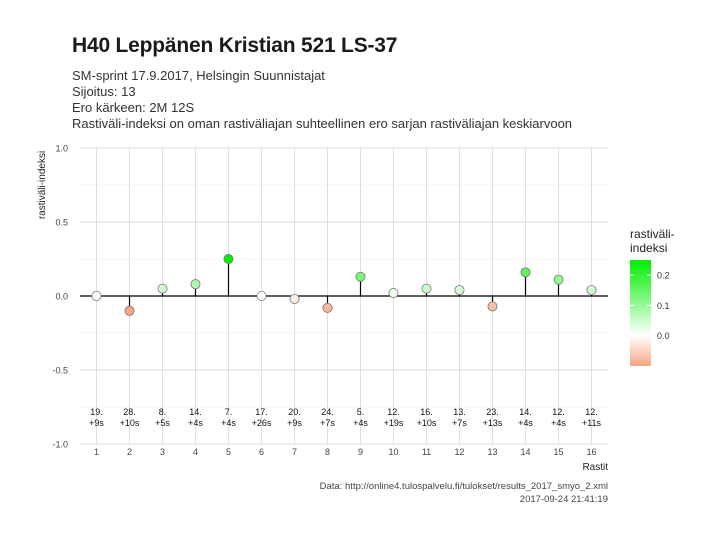 The image size is (720, 540). Describe the element at coordinates (492, 412) in the screenshot. I see `split-rank-label: 23.` at that location.